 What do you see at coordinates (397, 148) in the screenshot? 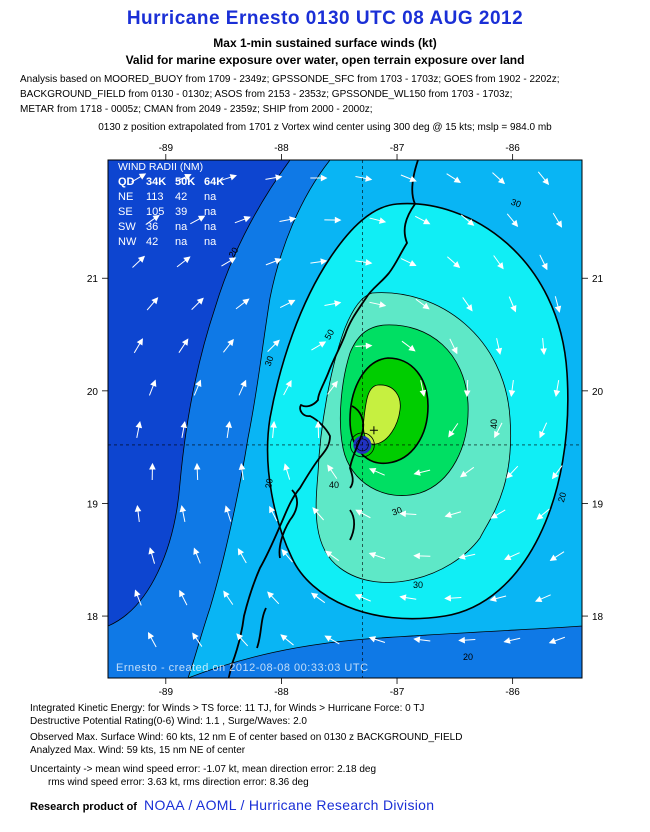
I see `x-tick-label-top: -87` at bounding box center [397, 148].